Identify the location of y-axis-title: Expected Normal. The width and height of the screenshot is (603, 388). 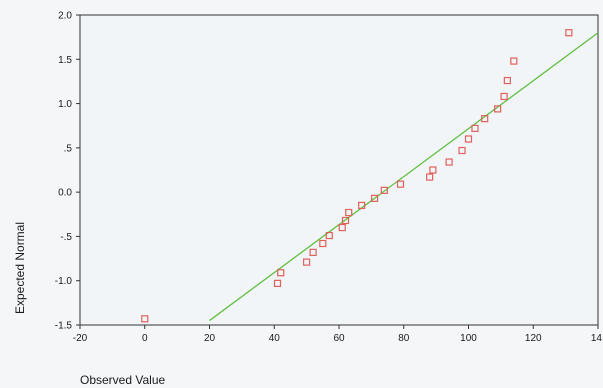
(20, 268).